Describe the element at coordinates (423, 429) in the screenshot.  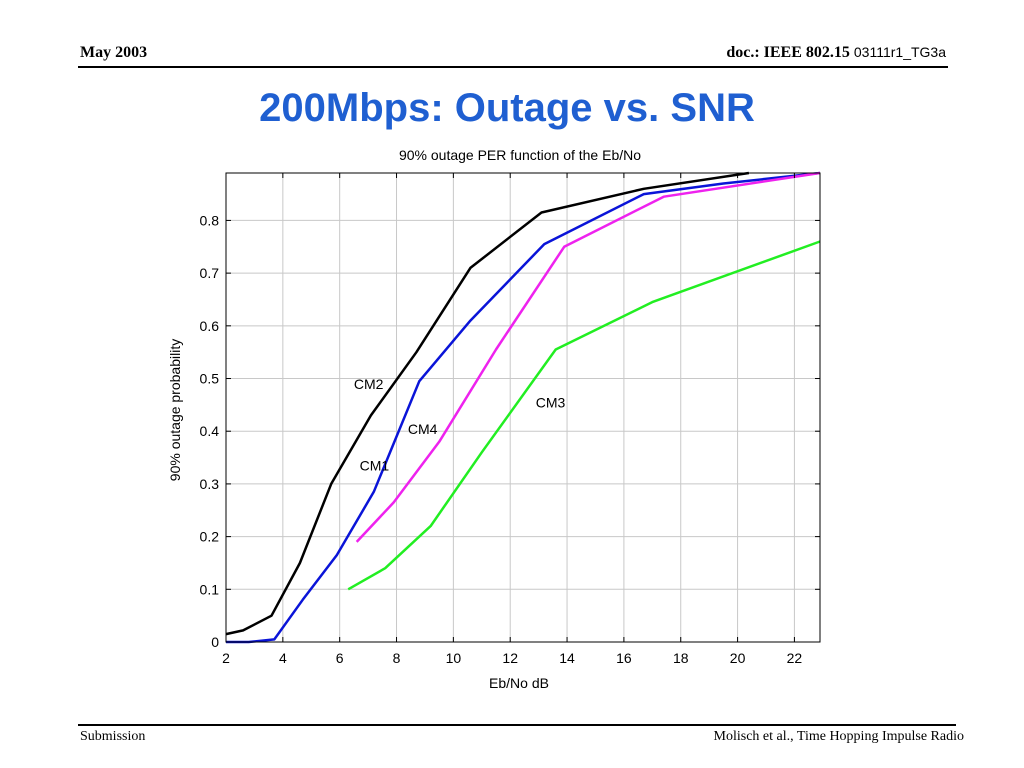
I see `curve-label-cm4: CM4` at that location.